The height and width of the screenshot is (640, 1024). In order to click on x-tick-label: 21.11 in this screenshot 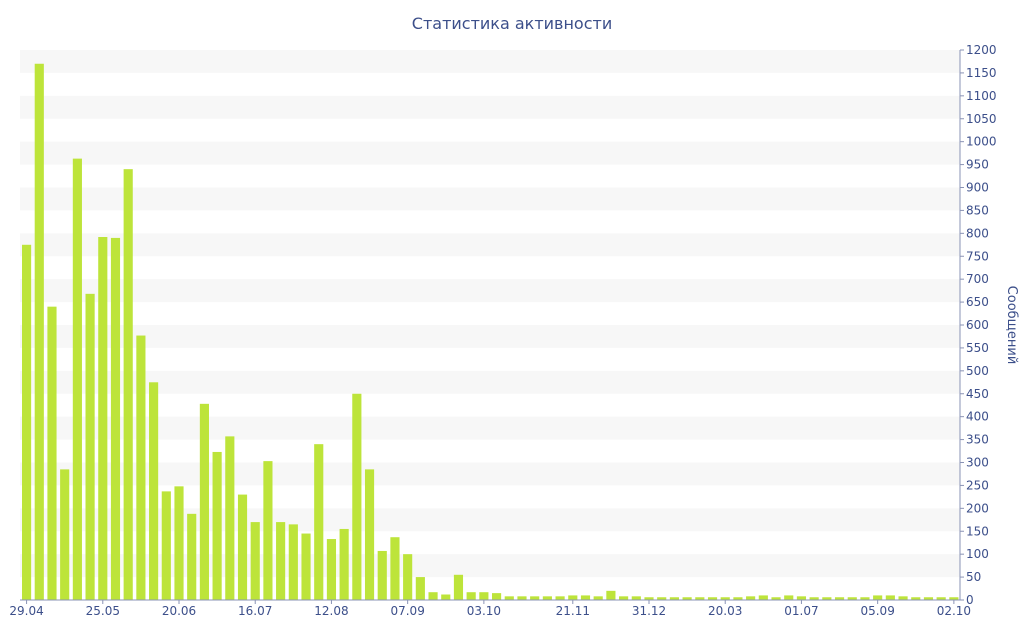, I will do `click(573, 611)`.